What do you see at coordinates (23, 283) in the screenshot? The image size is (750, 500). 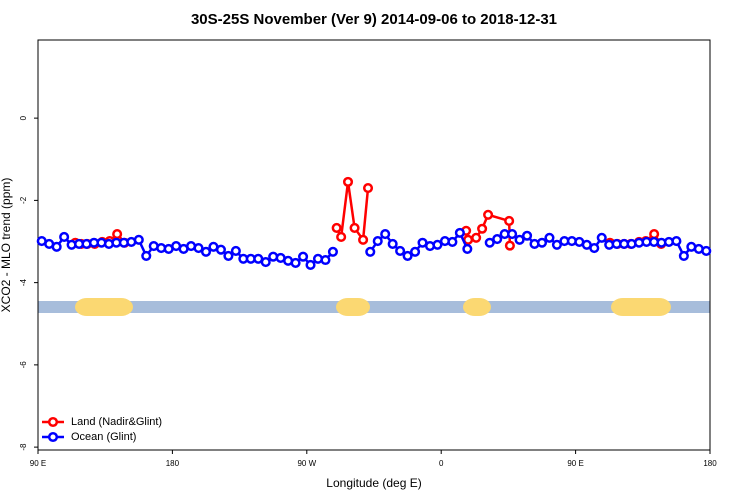 I see `y-tick-label: -4` at bounding box center [23, 283].